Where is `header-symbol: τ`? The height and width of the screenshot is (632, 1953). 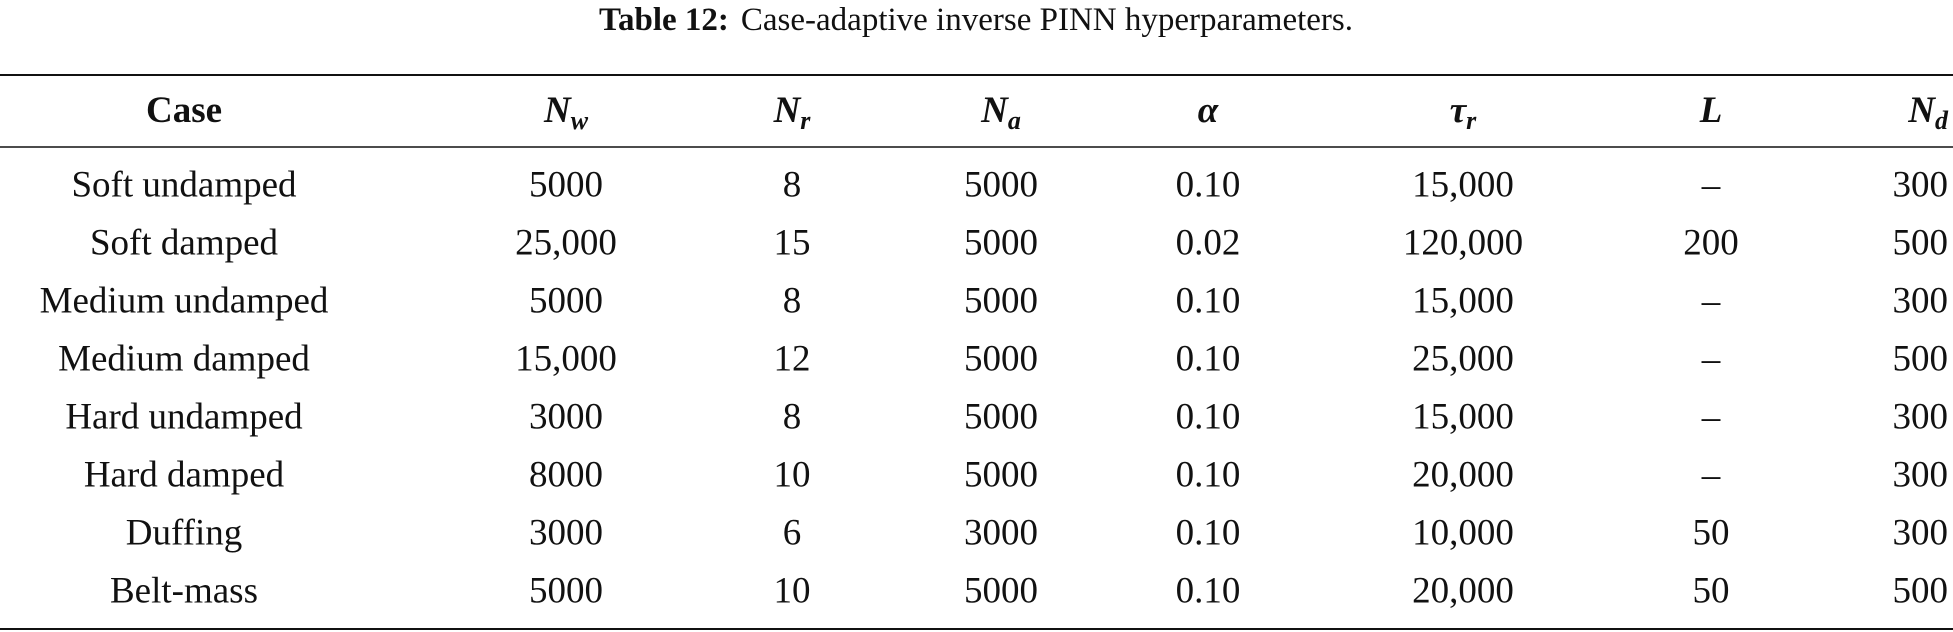
header-symbol: τ is located at coordinates (1459, 110).